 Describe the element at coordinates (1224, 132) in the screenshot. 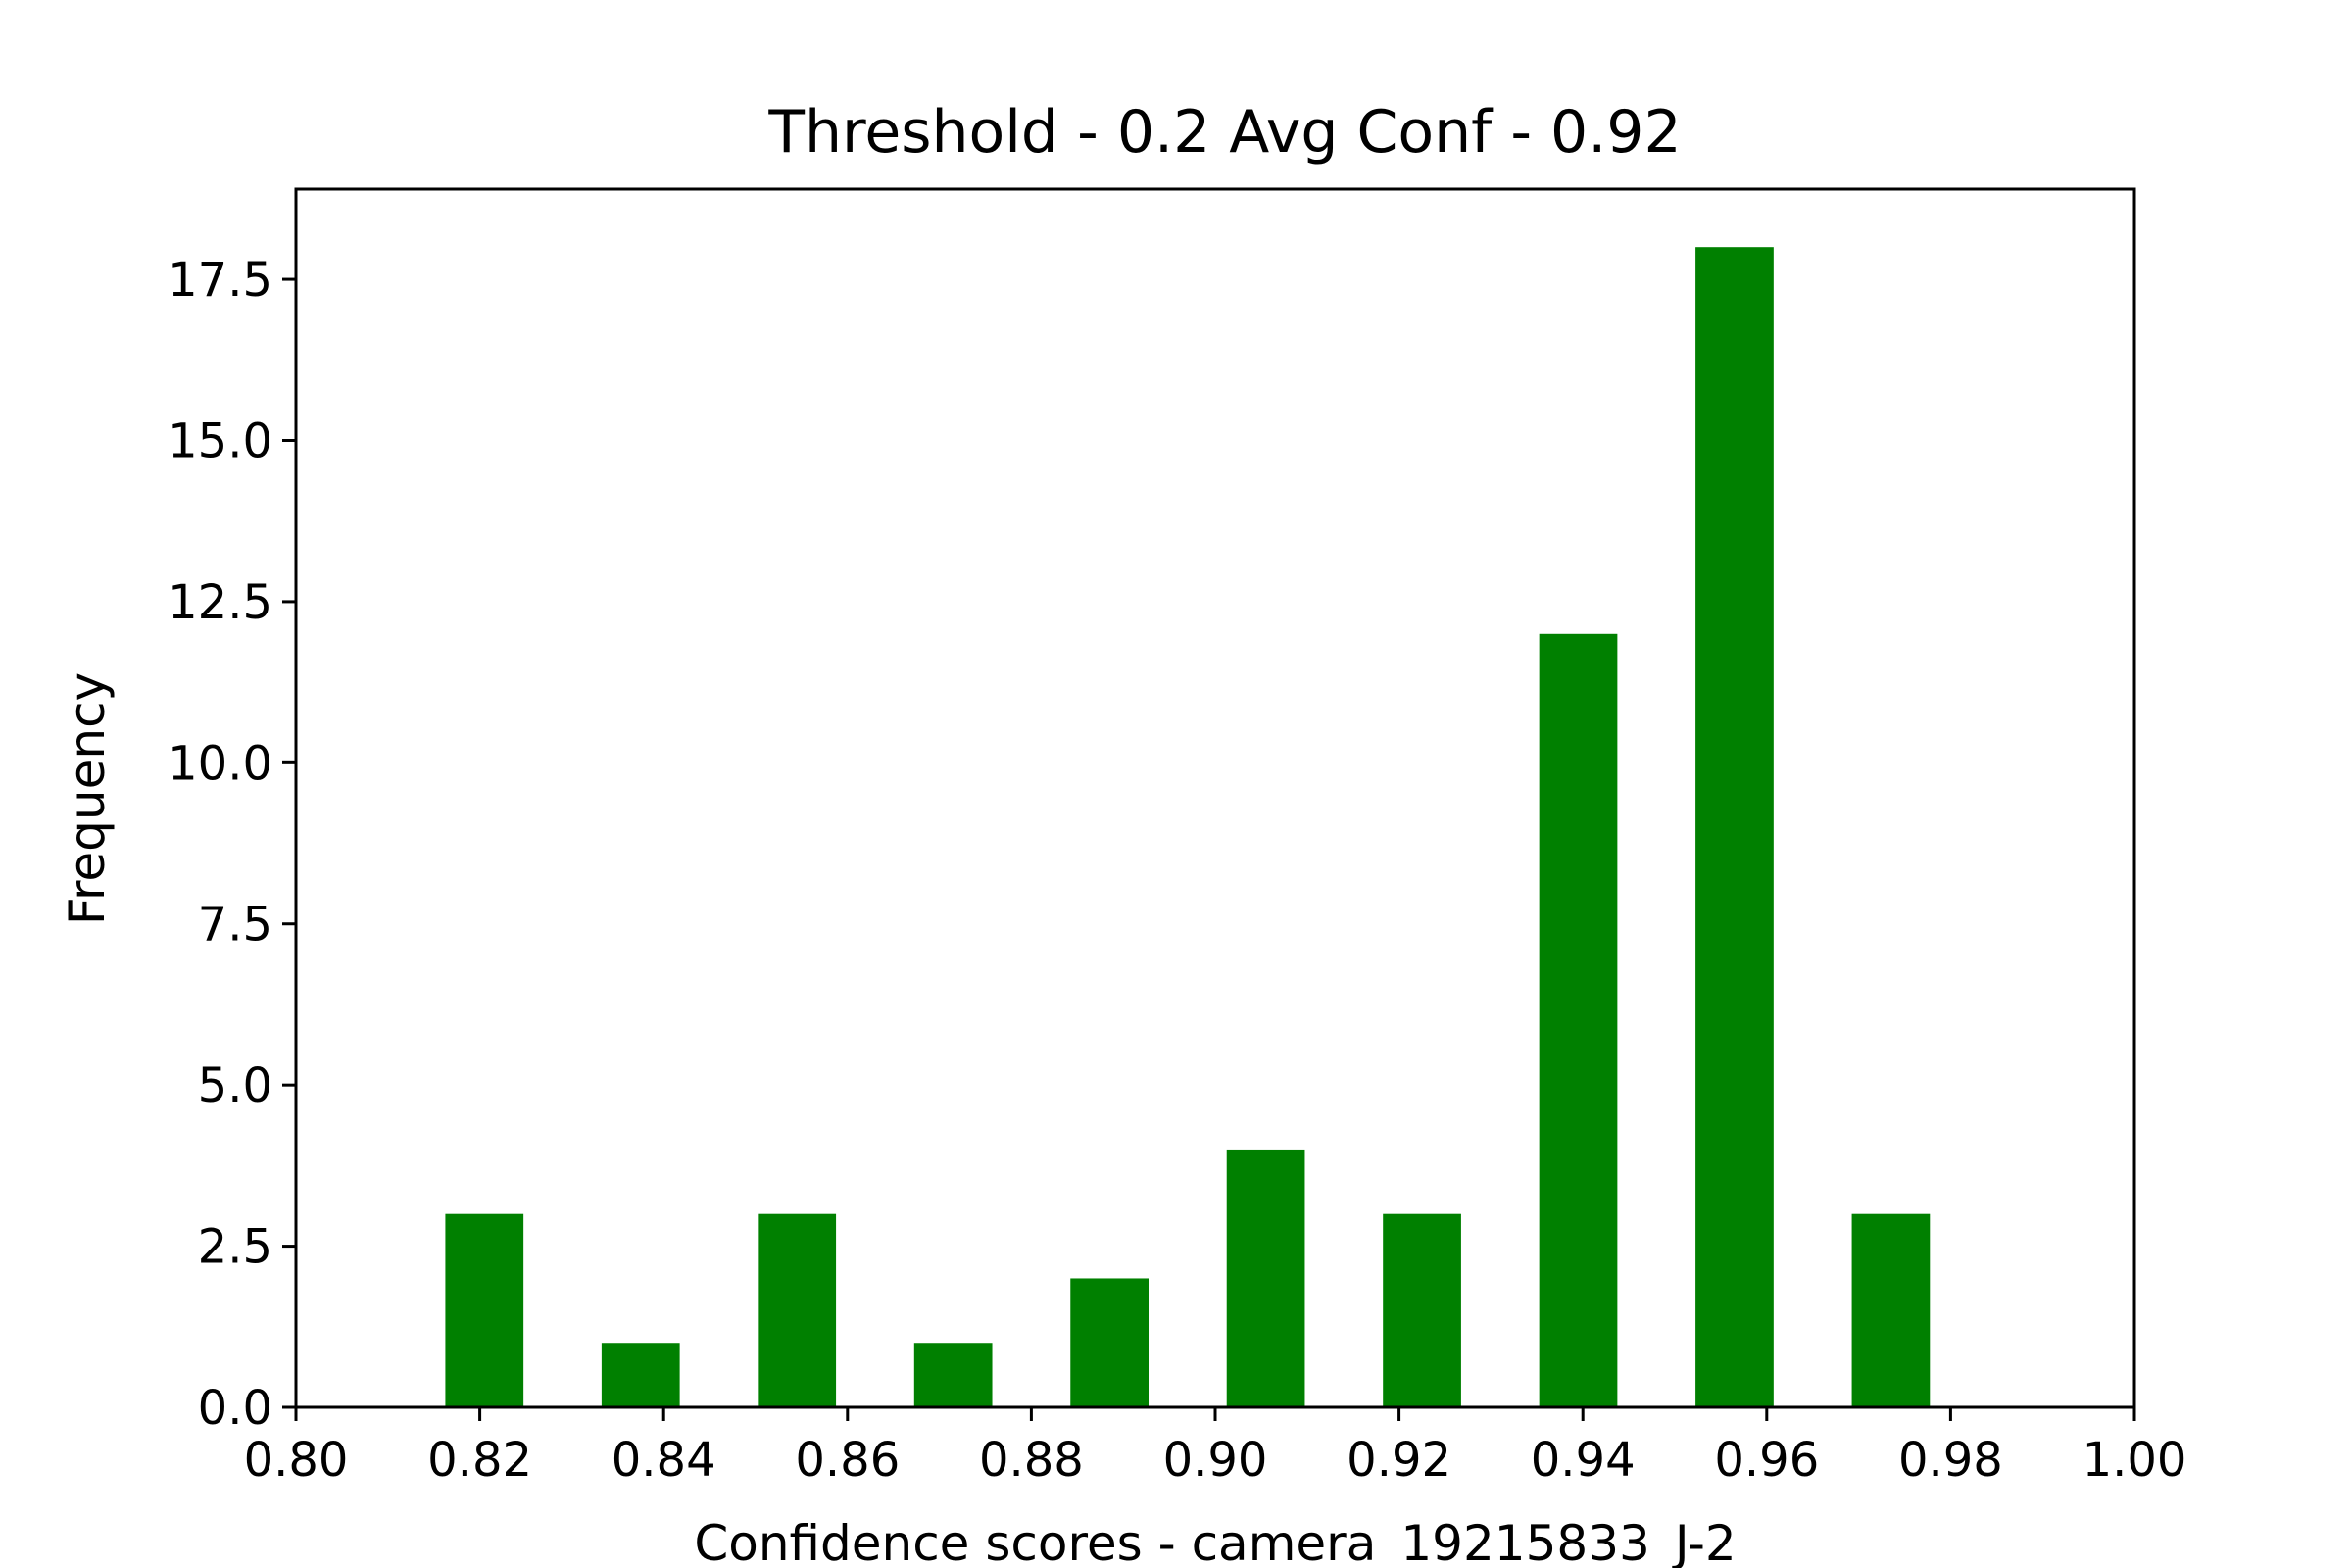

I see `chart-title: Threshold - 0.2 Avg Conf - 0.92` at that location.